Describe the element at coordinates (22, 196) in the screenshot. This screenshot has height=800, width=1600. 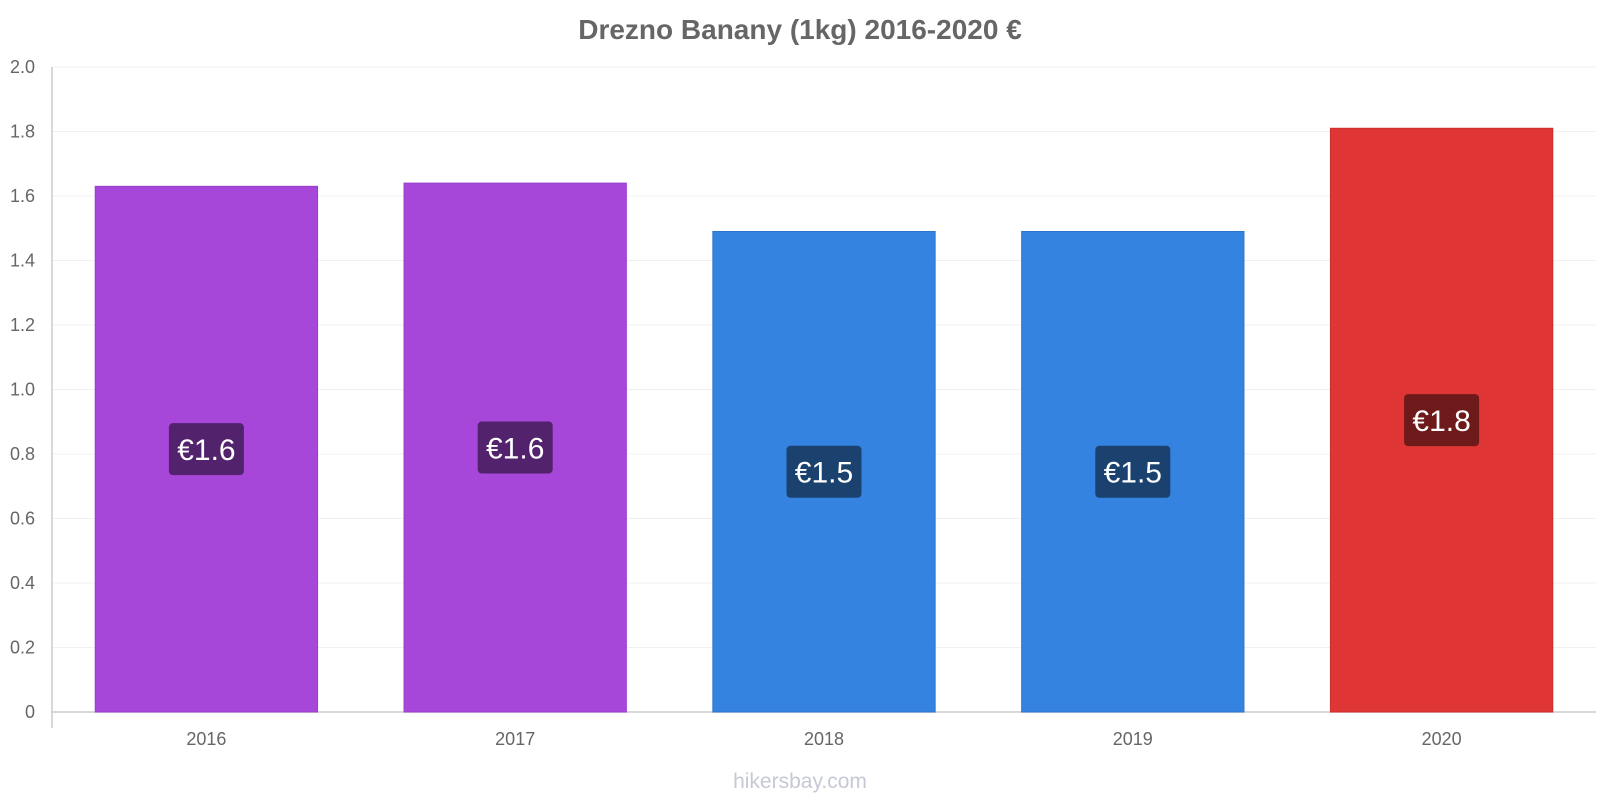
I see `y-tick-label: 1.6` at that location.